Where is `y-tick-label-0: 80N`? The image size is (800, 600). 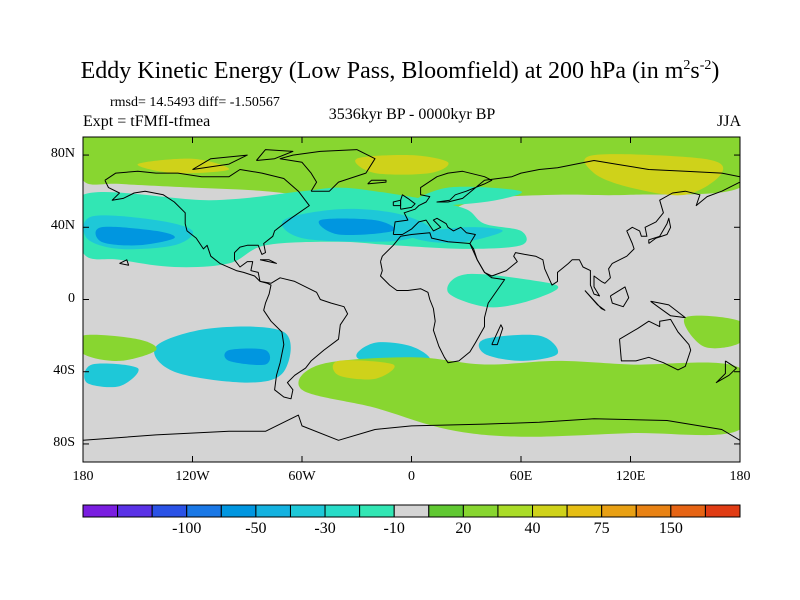 y-tick-label-0: 80N is located at coordinates (62, 154).